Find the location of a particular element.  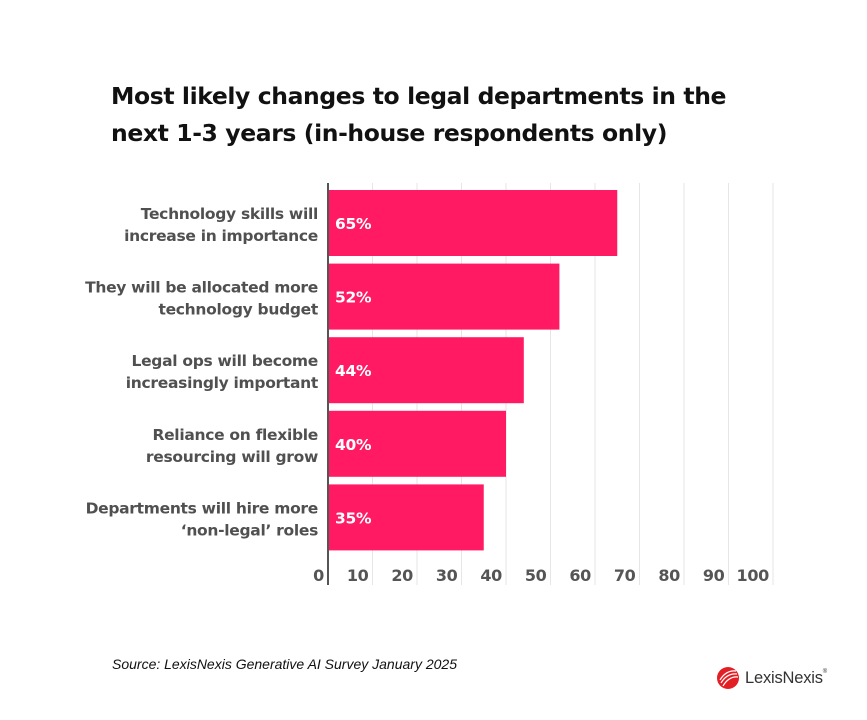

x-tick-label: 50 is located at coordinates (536, 575).